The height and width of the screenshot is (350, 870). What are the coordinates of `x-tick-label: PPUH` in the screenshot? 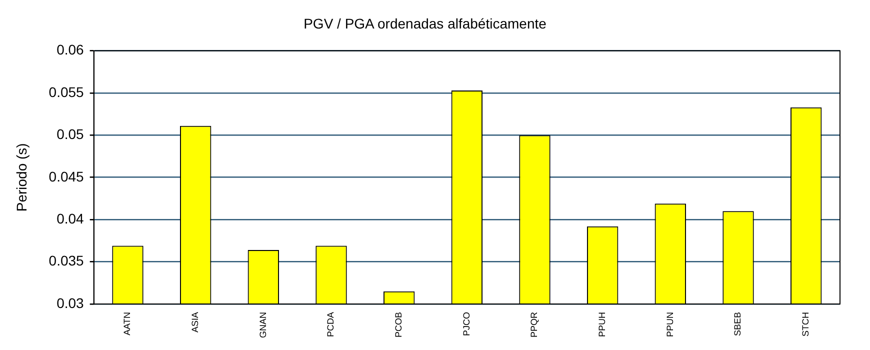 It's located at (602, 325).